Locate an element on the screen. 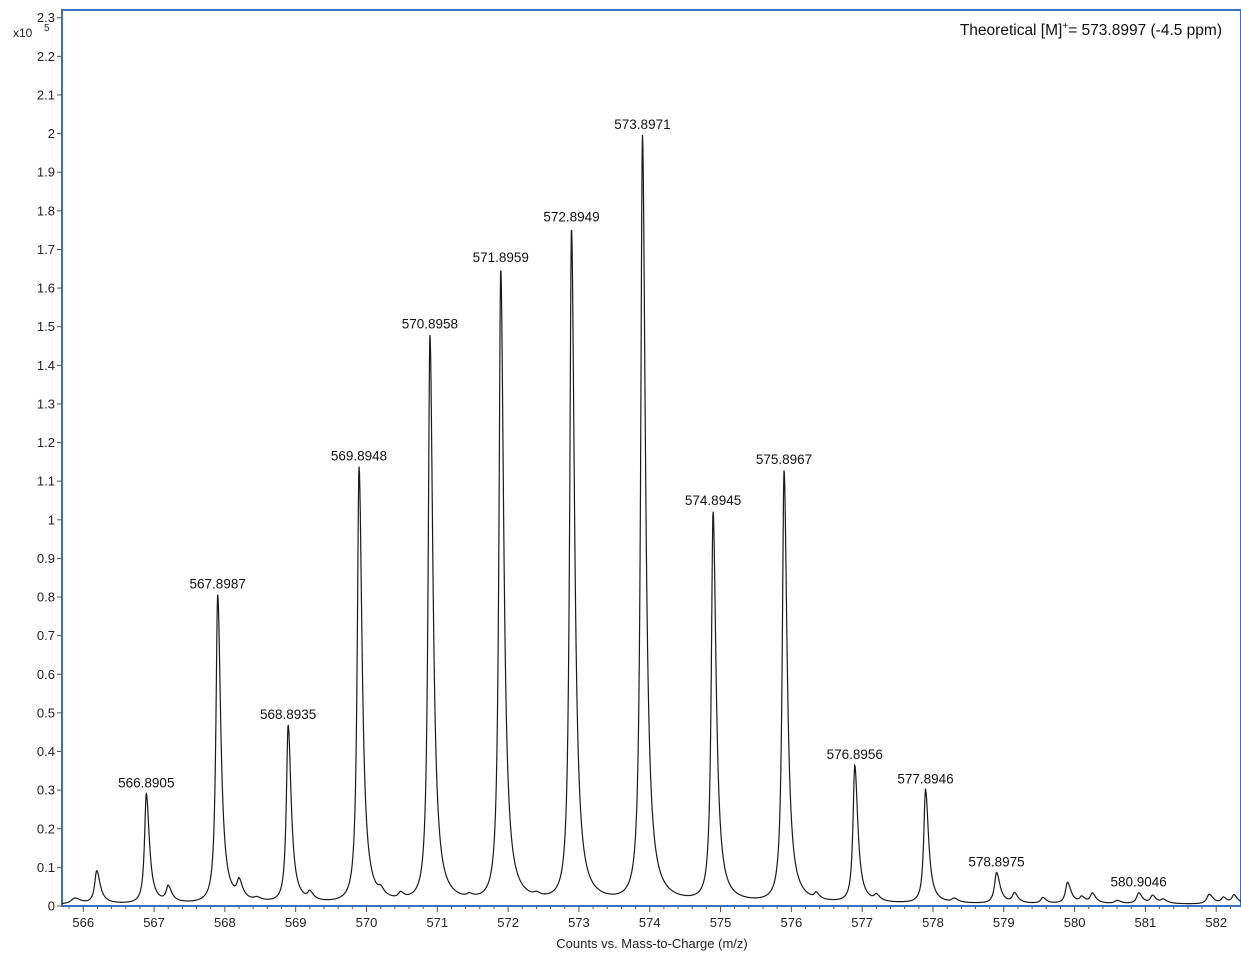  annotation-prefix: Theoretical [M] is located at coordinates (1011, 30).